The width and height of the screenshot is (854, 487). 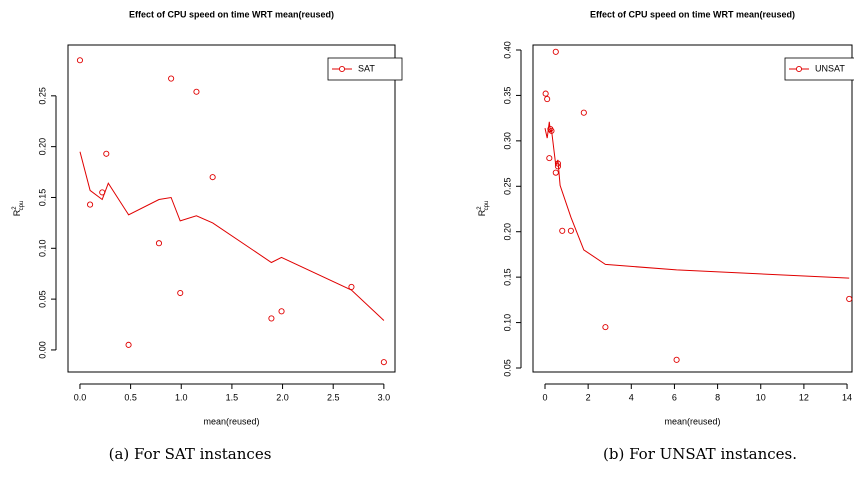 I want to click on x-tick-label: 10, so click(x=761, y=397).